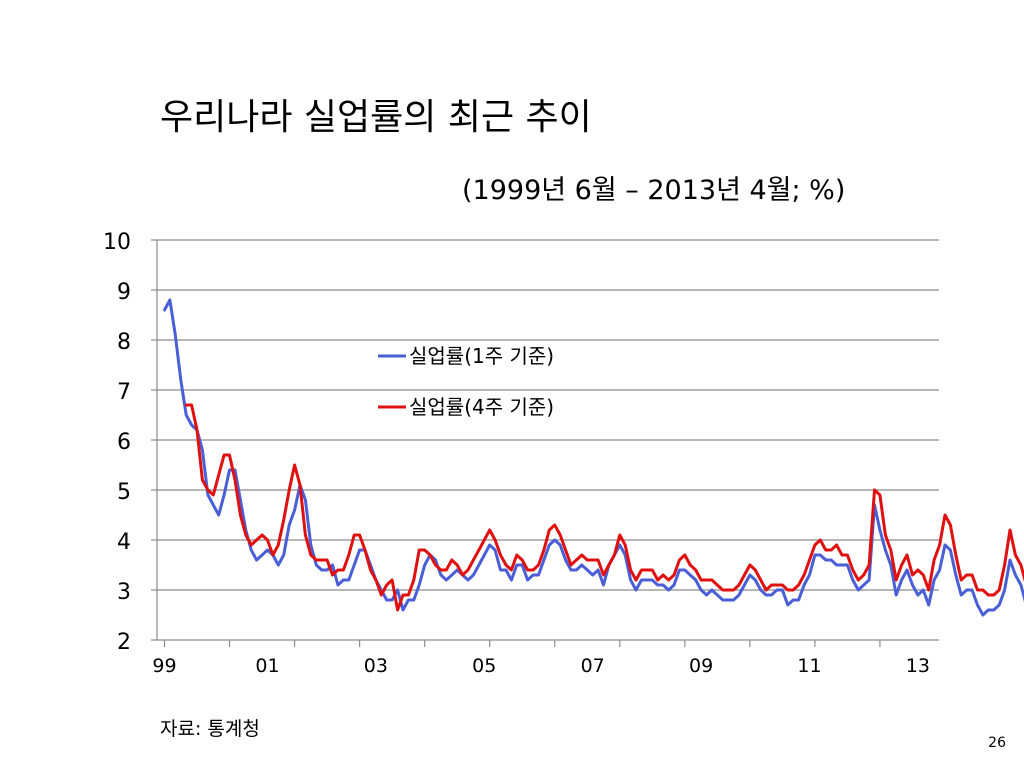 The width and height of the screenshot is (1024, 768). What do you see at coordinates (809, 666) in the screenshot?
I see `x-tick-label: 11` at bounding box center [809, 666].